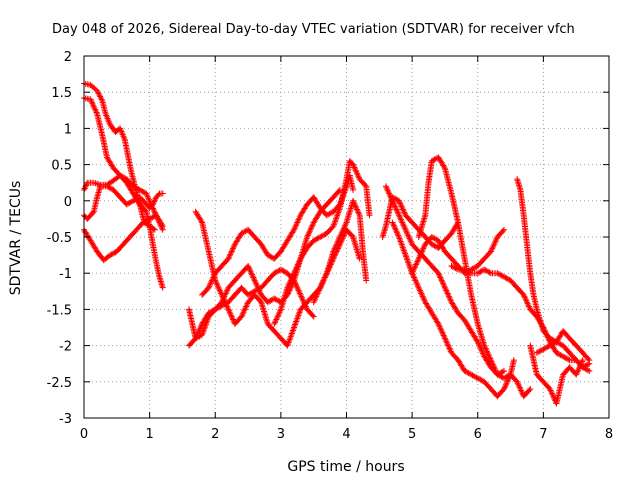 The image size is (640, 480). I want to click on y-tick-label: -1.5, so click(59, 310).